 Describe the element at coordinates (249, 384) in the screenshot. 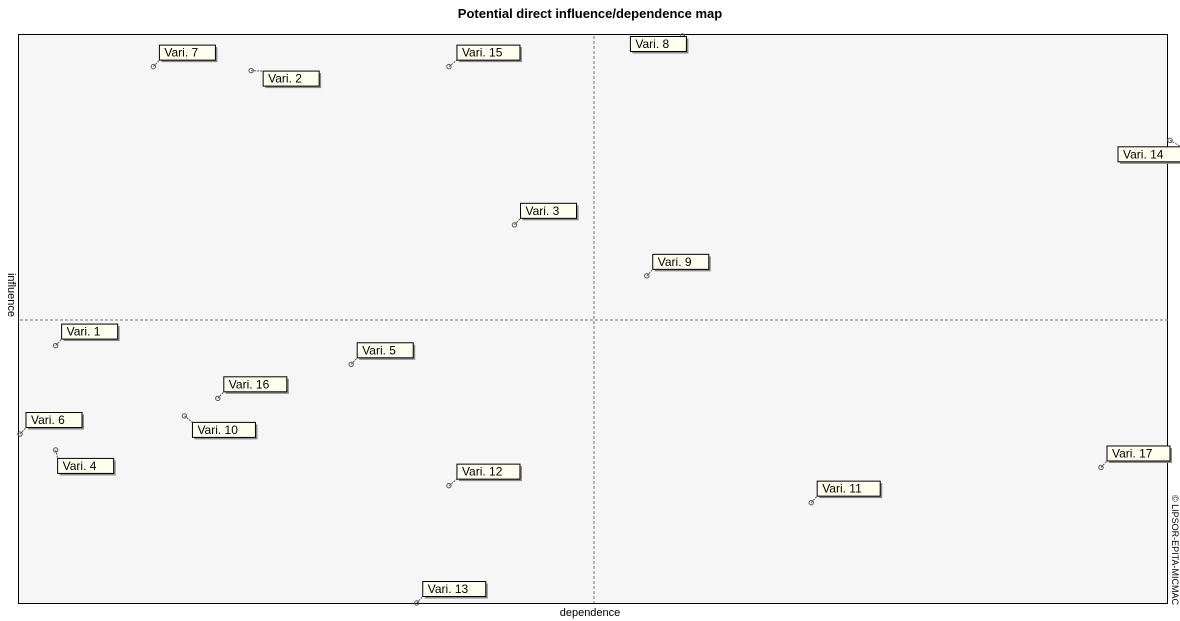

I see `point-label: Vari. 16` at that location.